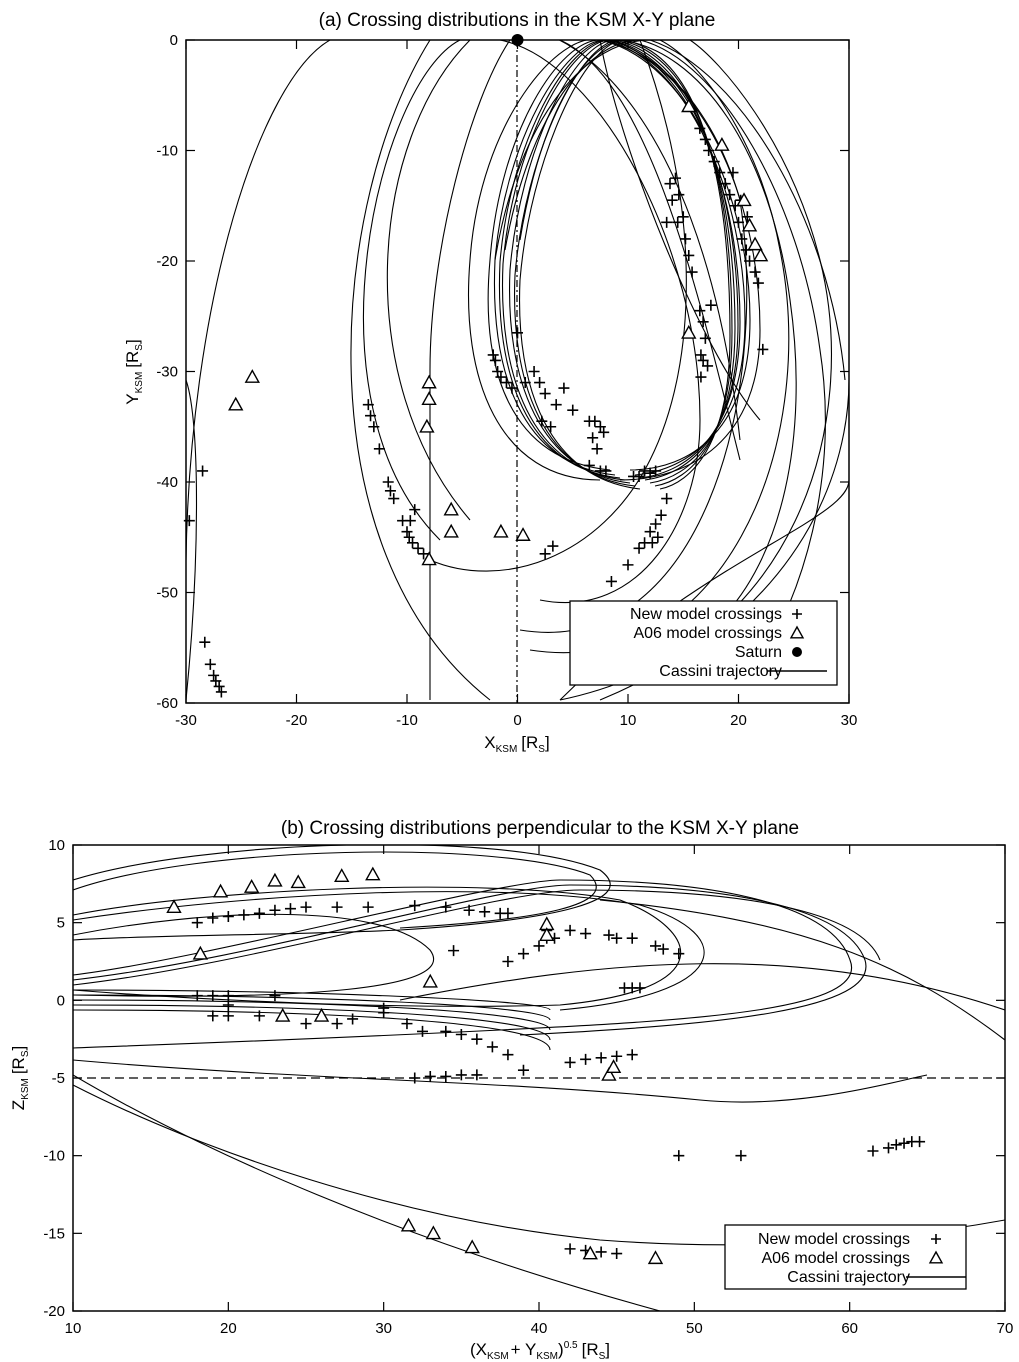 The image size is (1019, 1362). I want to click on x-tick-label: 50, so click(694, 1328).